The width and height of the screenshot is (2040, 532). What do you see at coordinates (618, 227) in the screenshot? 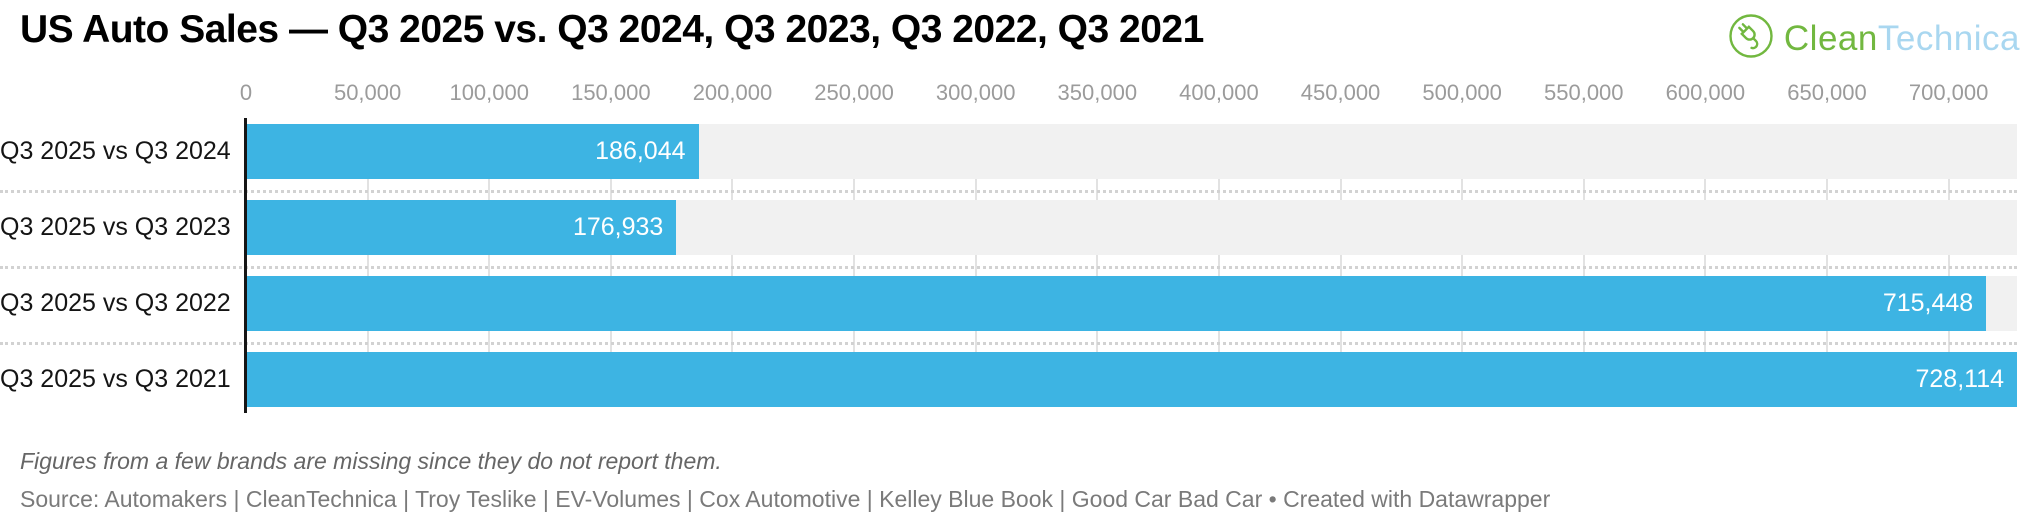
I see `bar-value-label: 176,933` at bounding box center [618, 227].